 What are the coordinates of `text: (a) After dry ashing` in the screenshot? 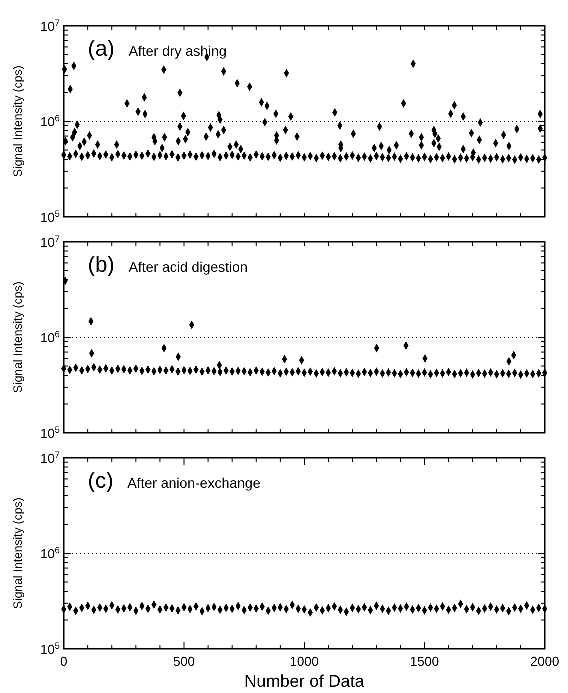 It's located at (157, 48).